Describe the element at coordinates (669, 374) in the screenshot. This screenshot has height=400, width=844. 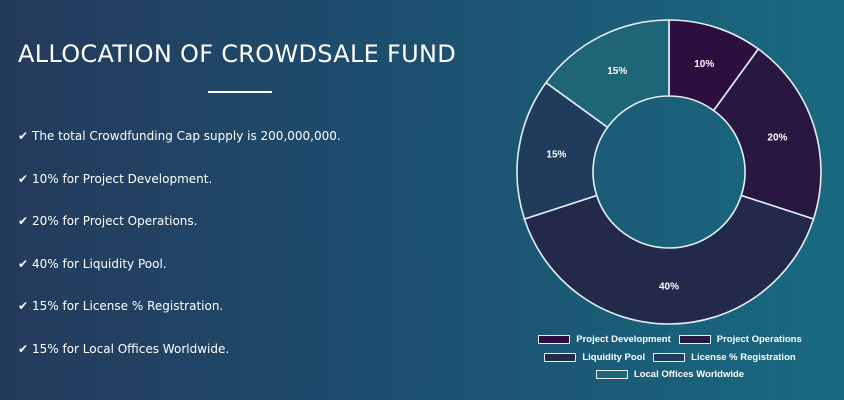
I see `legend-item-local-offices: Local Offices Worldwide` at that location.